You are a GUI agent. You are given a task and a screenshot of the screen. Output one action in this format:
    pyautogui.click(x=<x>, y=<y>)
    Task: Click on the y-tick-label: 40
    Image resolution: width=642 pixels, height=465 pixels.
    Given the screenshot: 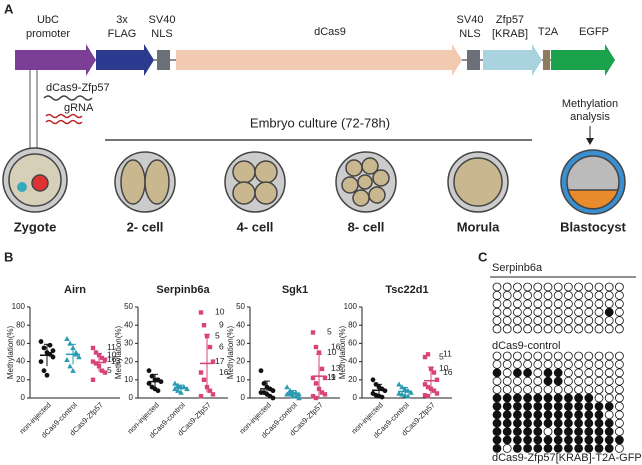 What is the action you would take?
    pyautogui.click(x=352, y=361)
    